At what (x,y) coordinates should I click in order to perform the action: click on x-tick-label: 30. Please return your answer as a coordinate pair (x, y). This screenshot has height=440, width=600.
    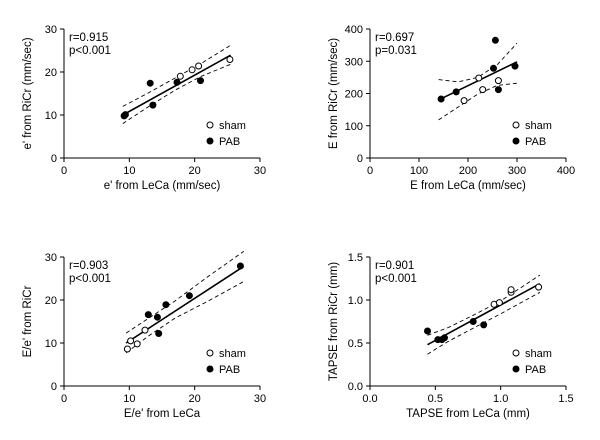
    Looking at the image, I should click on (260, 171).